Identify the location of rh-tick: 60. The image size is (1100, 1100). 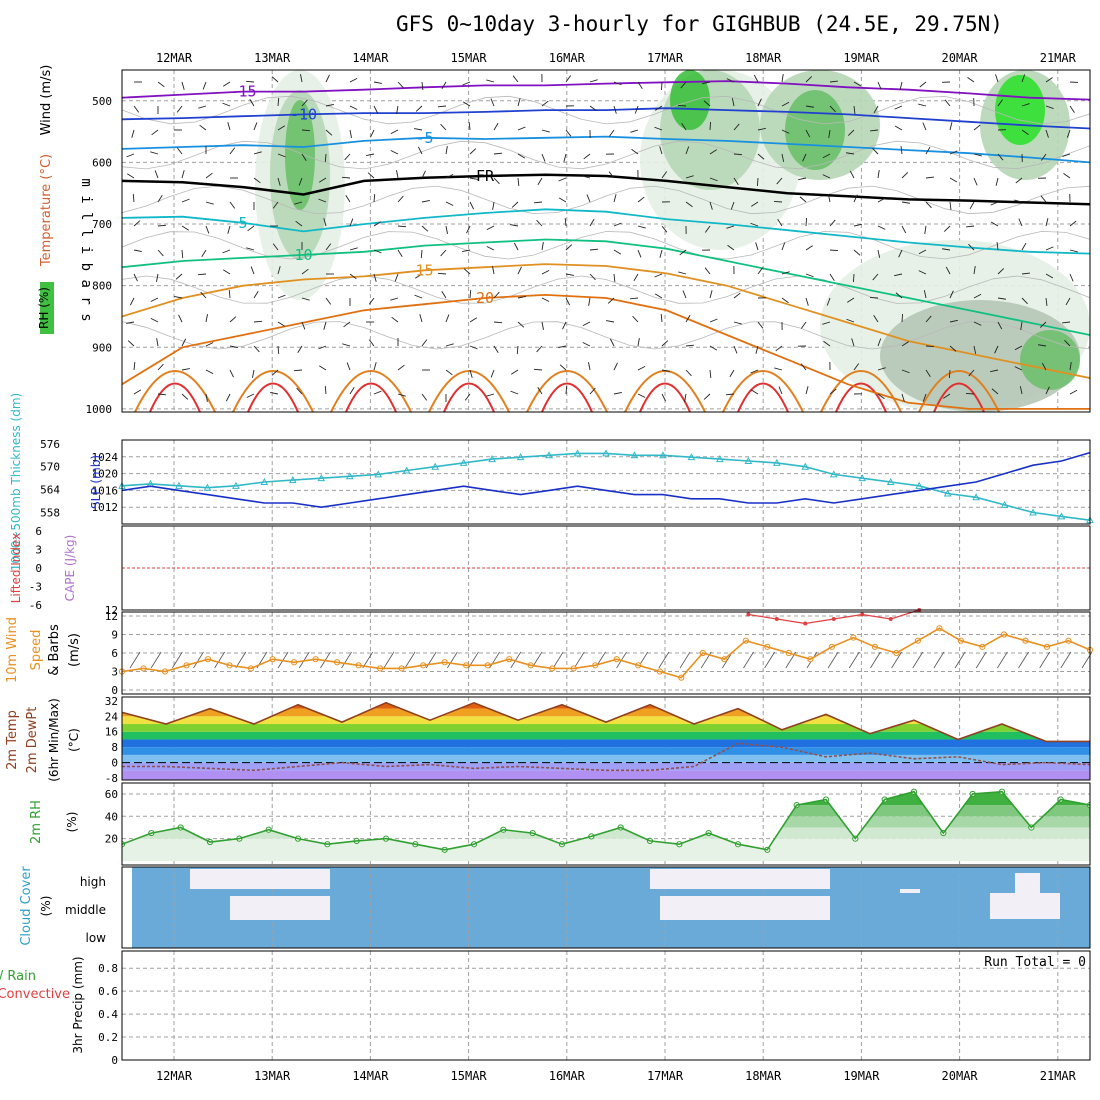
(111, 794).